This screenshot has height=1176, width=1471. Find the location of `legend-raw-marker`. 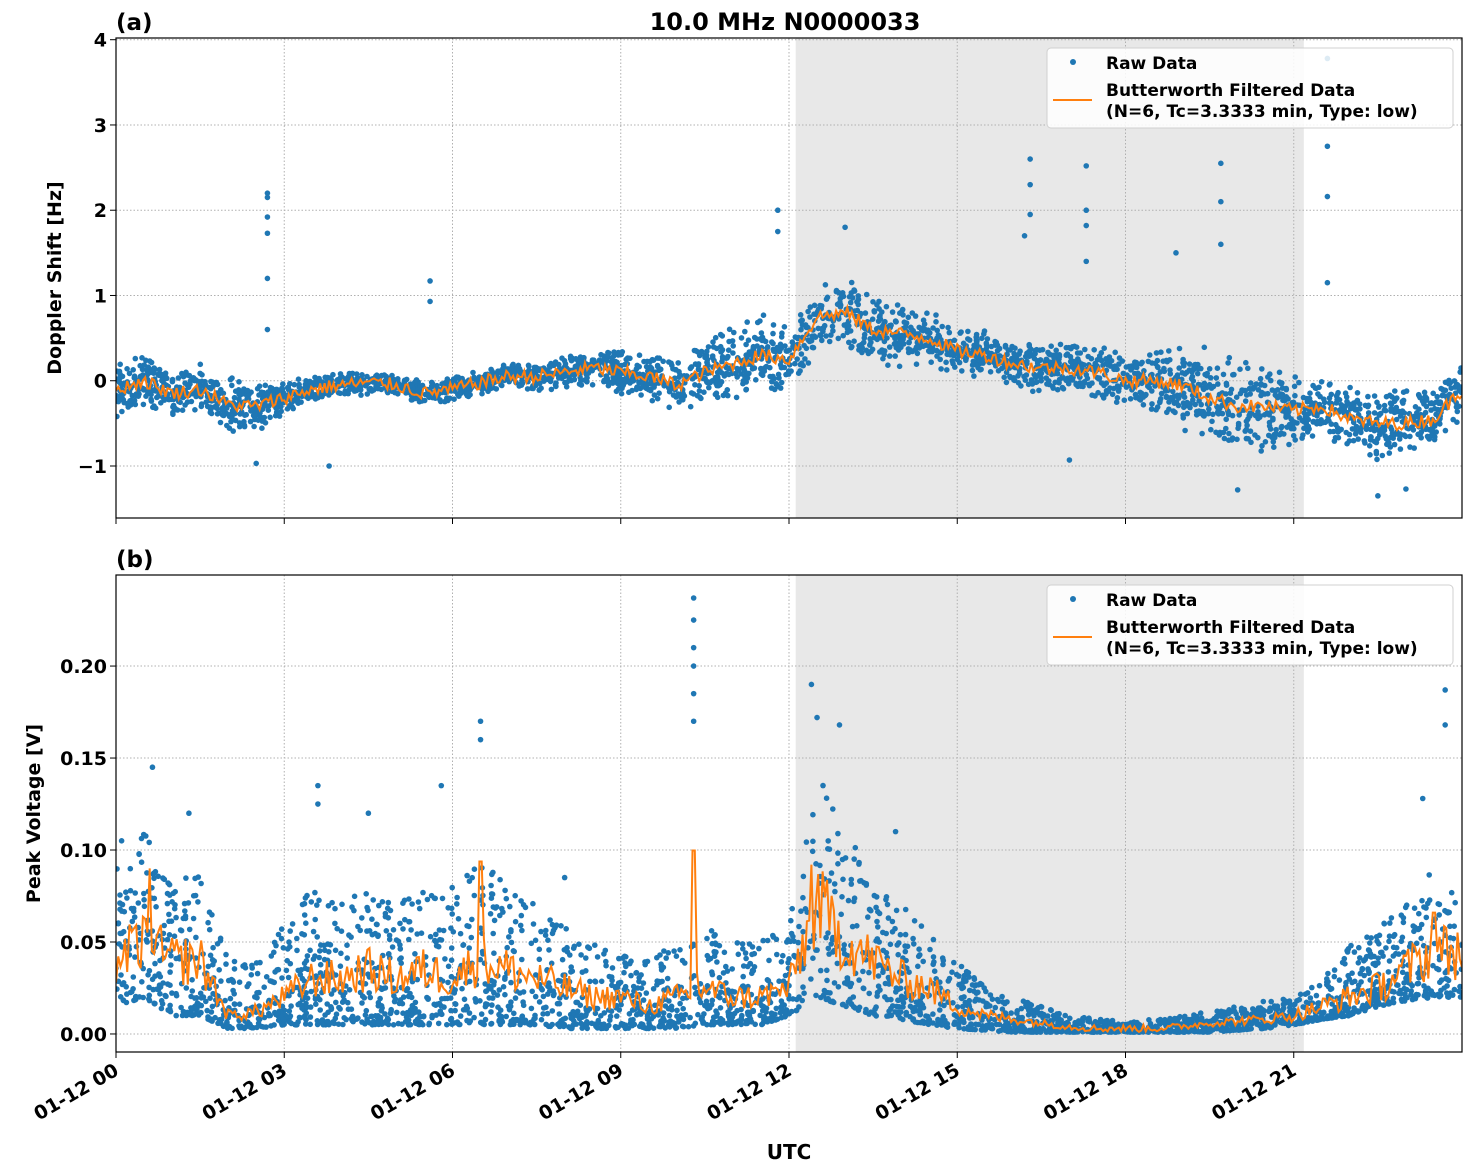

legend-raw-marker is located at coordinates (1073, 62).